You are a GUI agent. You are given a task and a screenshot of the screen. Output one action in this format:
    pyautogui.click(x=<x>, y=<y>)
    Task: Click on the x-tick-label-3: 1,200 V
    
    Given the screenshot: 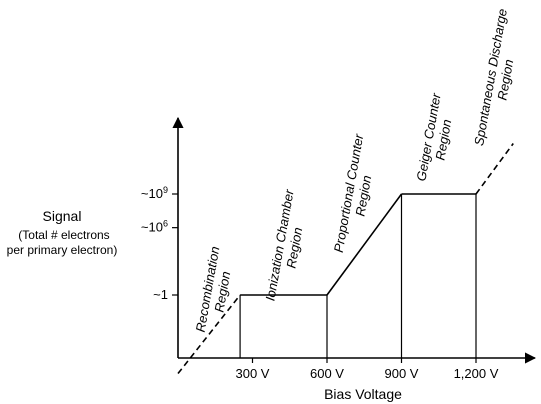 What is the action you would take?
    pyautogui.click(x=476, y=373)
    